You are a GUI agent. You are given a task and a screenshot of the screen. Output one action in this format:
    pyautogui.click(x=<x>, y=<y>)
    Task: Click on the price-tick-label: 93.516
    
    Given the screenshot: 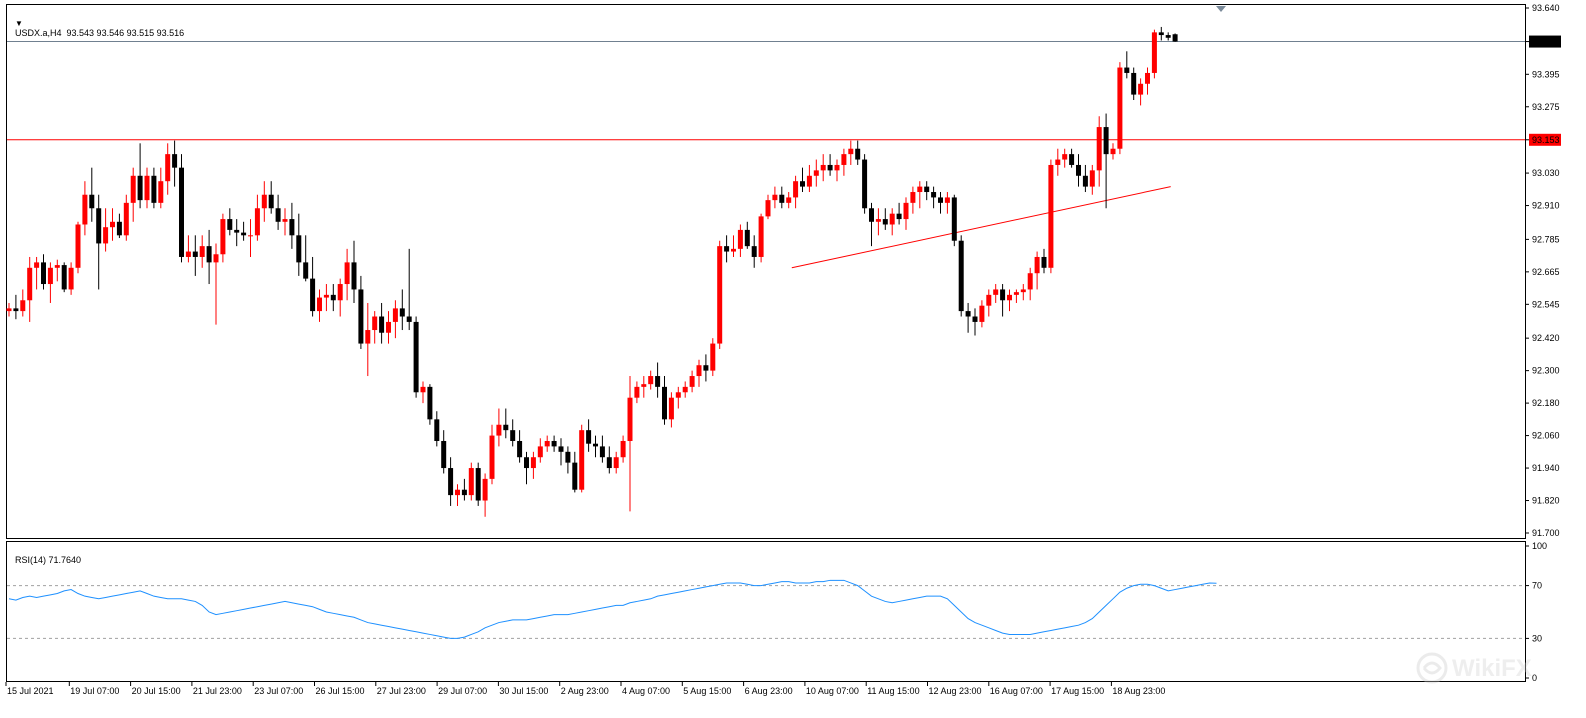 What is the action you would take?
    pyautogui.click(x=1546, y=42)
    